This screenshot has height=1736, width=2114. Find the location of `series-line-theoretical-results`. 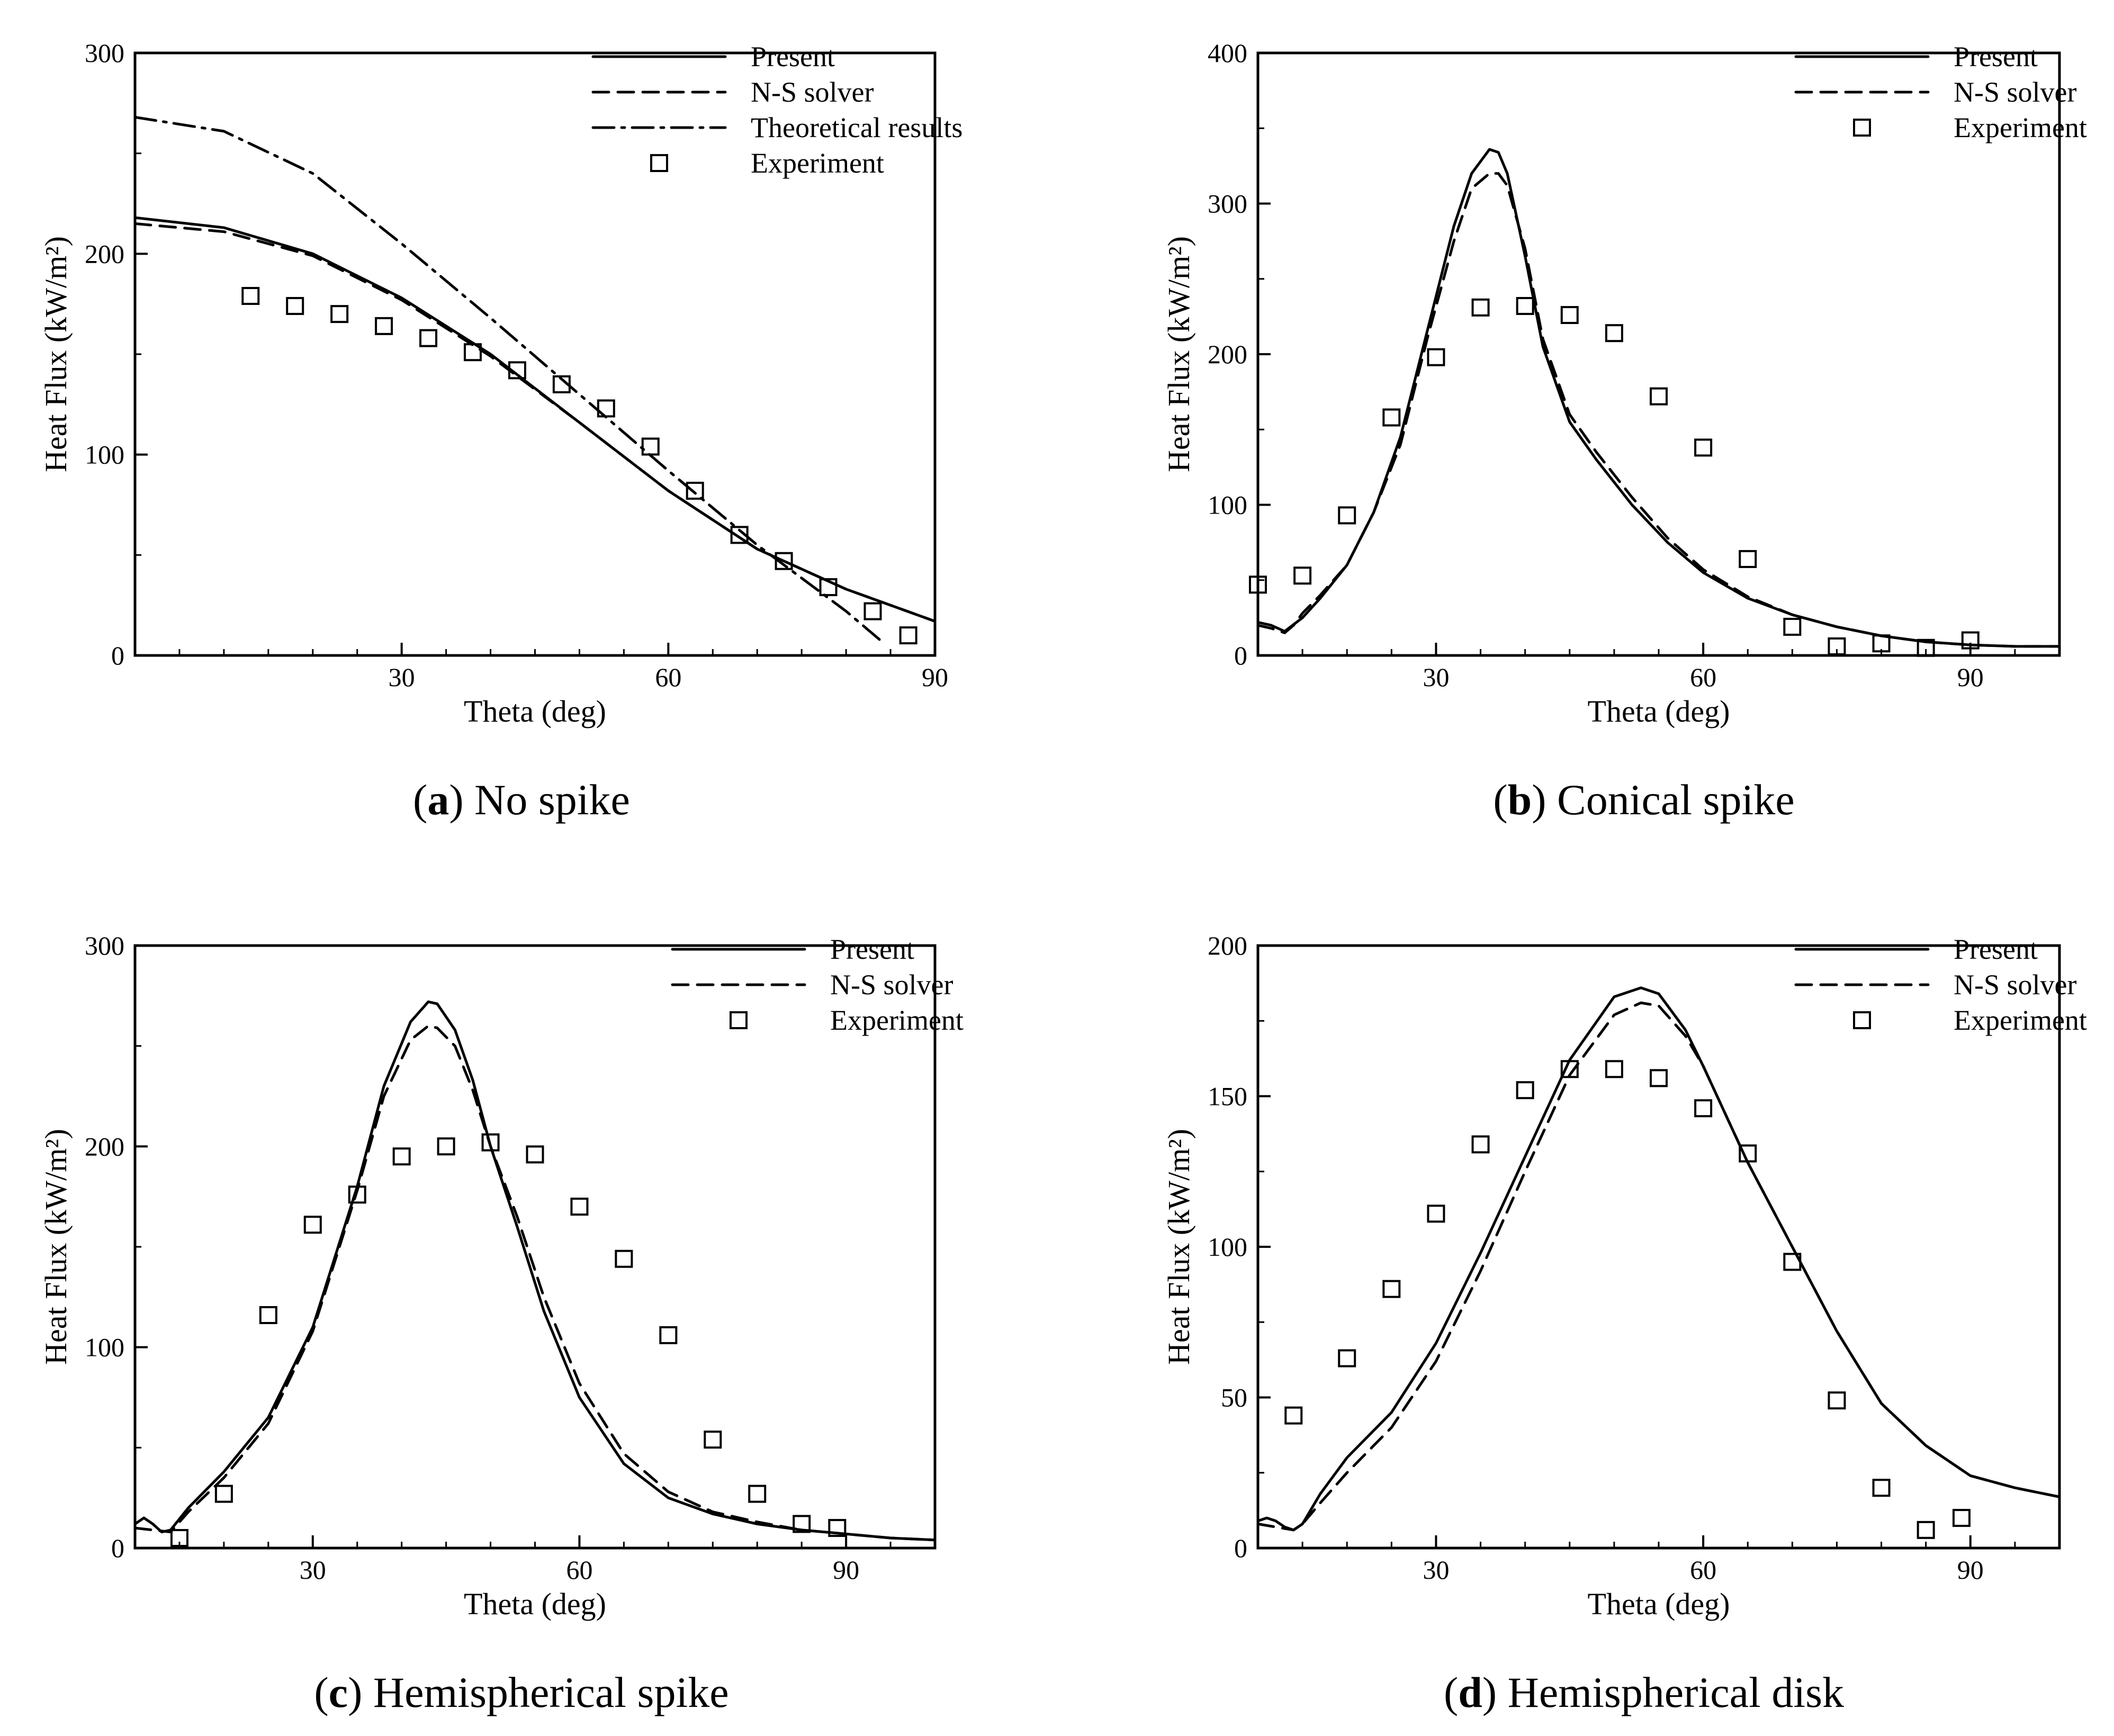

series-line-theoretical-results is located at coordinates (508, 379).